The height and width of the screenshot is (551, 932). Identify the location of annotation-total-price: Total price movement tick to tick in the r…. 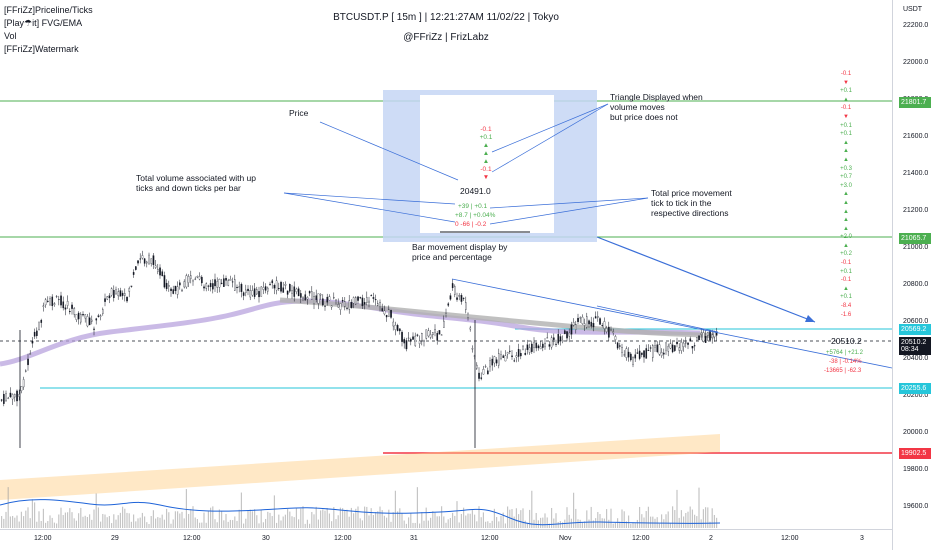
(691, 203).